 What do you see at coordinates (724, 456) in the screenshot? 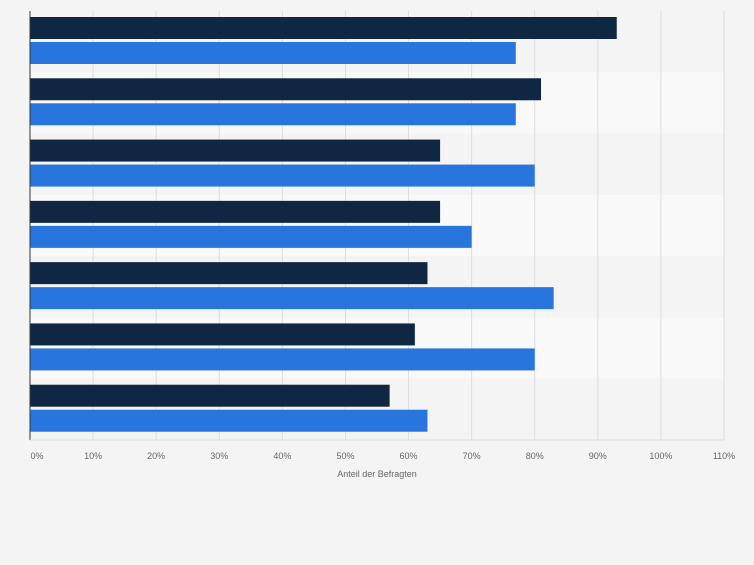
I see `x-tick-label: 110%` at bounding box center [724, 456].